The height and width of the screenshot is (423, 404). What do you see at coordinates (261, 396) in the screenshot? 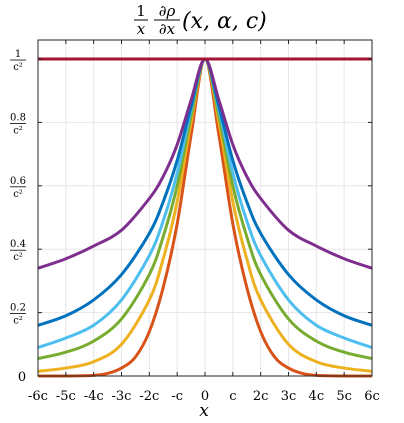
I see `x-tick-label: 2c` at bounding box center [261, 396].